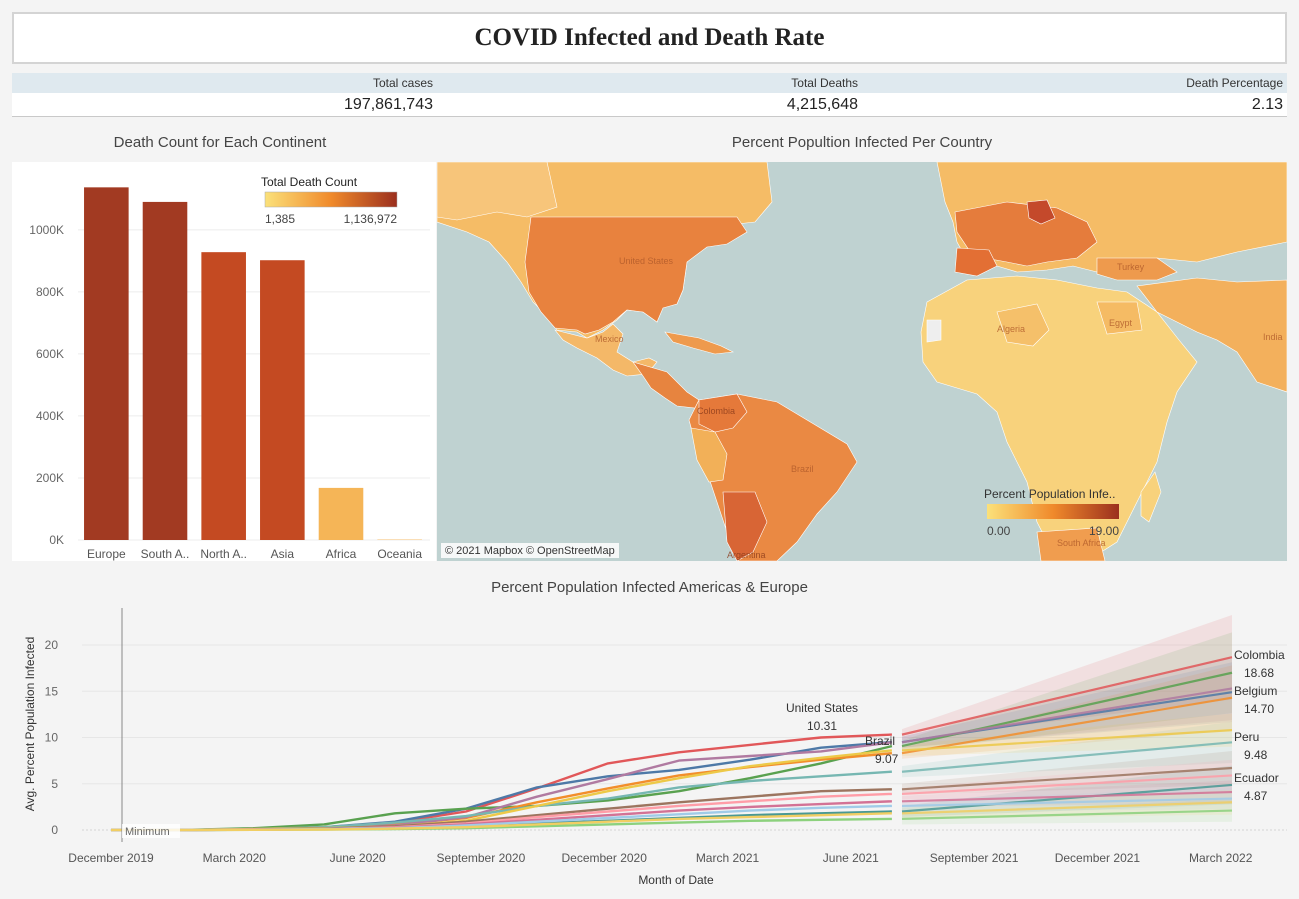  Describe the element at coordinates (887, 759) in the screenshot. I see `series-label-value: 9.07` at that location.